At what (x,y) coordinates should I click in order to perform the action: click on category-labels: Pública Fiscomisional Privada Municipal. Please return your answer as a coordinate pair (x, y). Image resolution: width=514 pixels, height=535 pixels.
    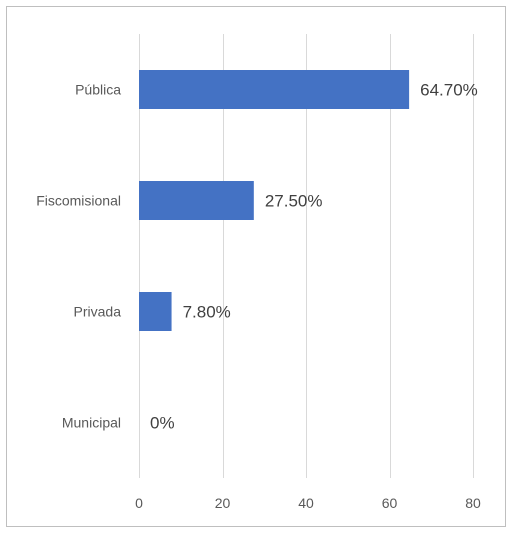
    Looking at the image, I should click on (78, 256).